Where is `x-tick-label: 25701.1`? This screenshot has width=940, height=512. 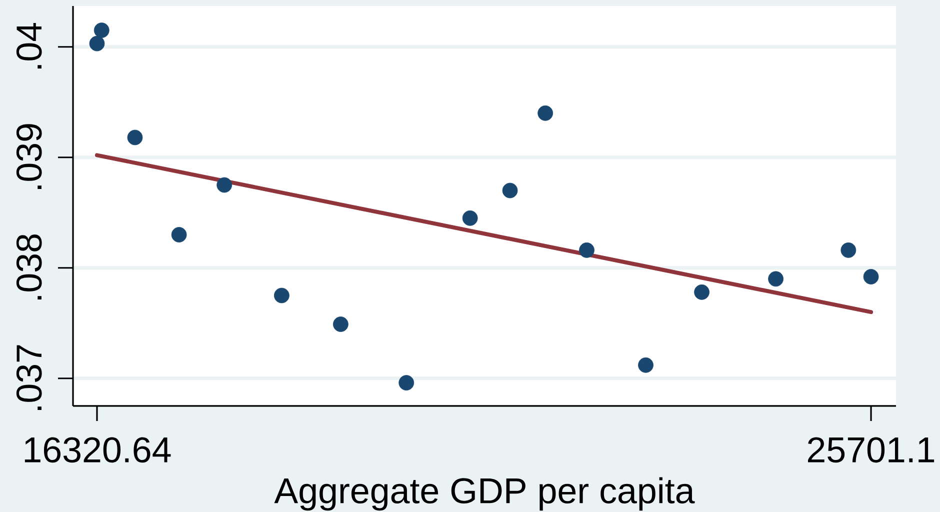 x-tick-label: 25701.1 is located at coordinates (871, 450).